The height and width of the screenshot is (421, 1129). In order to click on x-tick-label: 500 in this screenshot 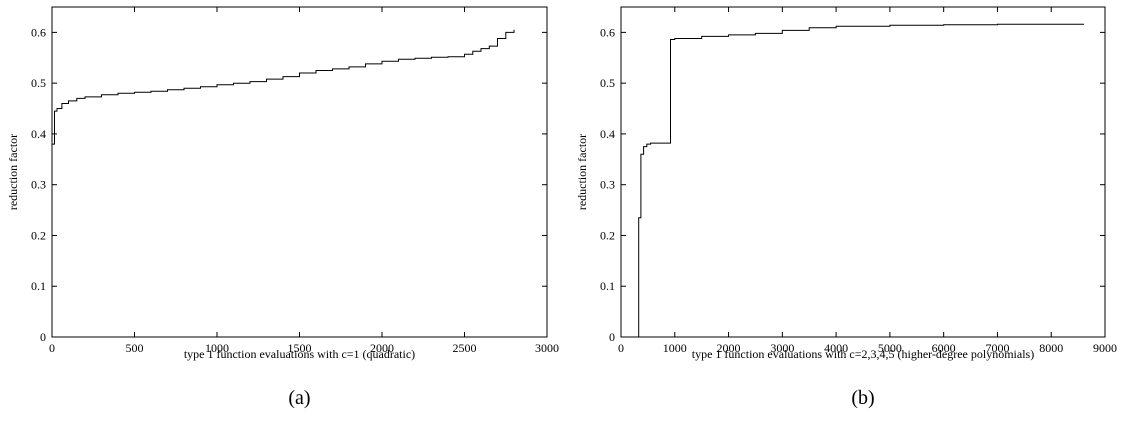, I will do `click(135, 348)`.